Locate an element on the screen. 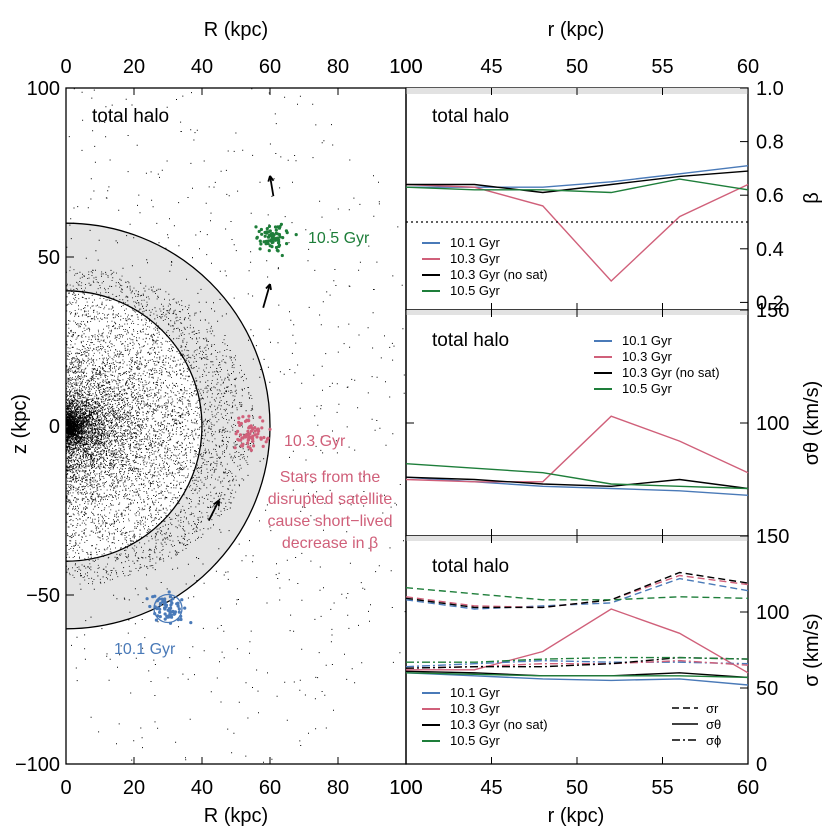 The width and height of the screenshot is (830, 830). right-top-x-axis-label: r (kpc) is located at coordinates (576, 30).